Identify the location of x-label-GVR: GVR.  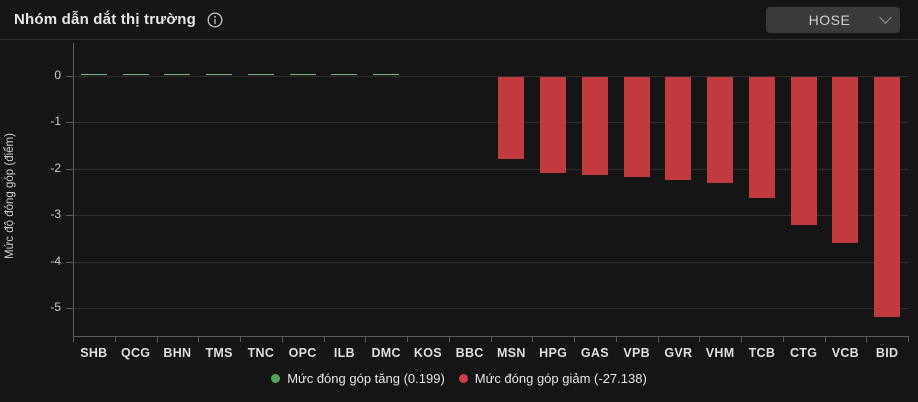
(678, 353).